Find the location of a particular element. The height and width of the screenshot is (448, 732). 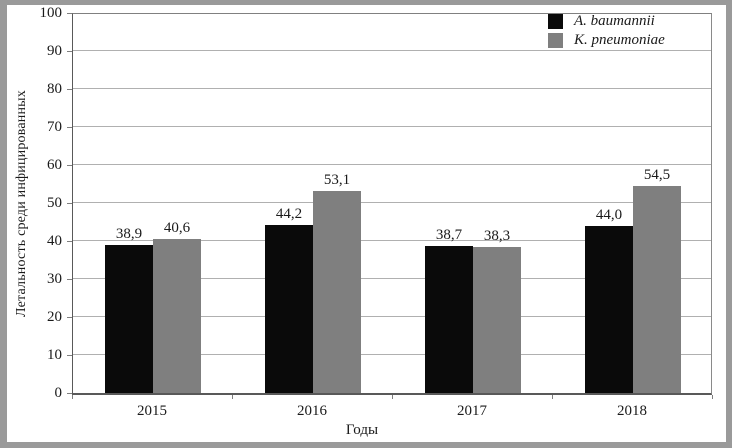

y-tick-label: 50 is located at coordinates (54, 203).